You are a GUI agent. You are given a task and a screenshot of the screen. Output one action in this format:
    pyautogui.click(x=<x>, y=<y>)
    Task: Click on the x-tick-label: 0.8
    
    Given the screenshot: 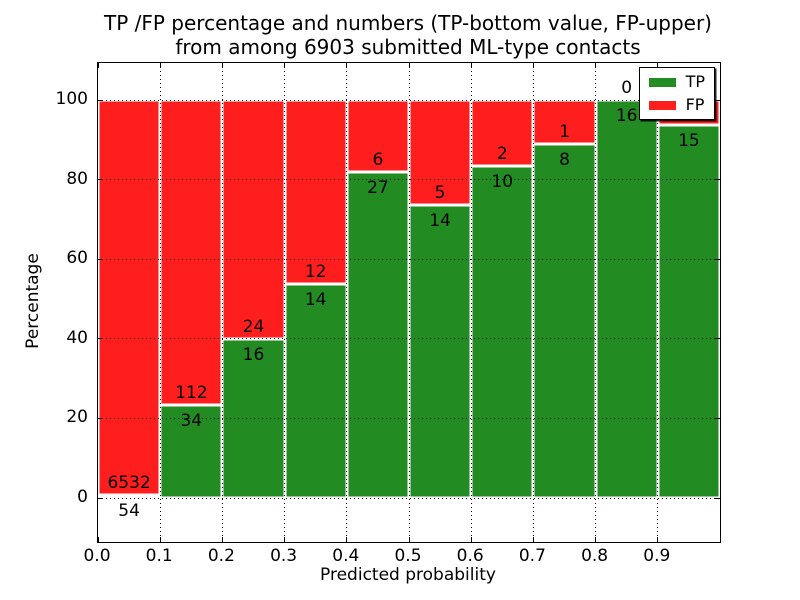 What is the action you would take?
    pyautogui.click(x=595, y=556)
    